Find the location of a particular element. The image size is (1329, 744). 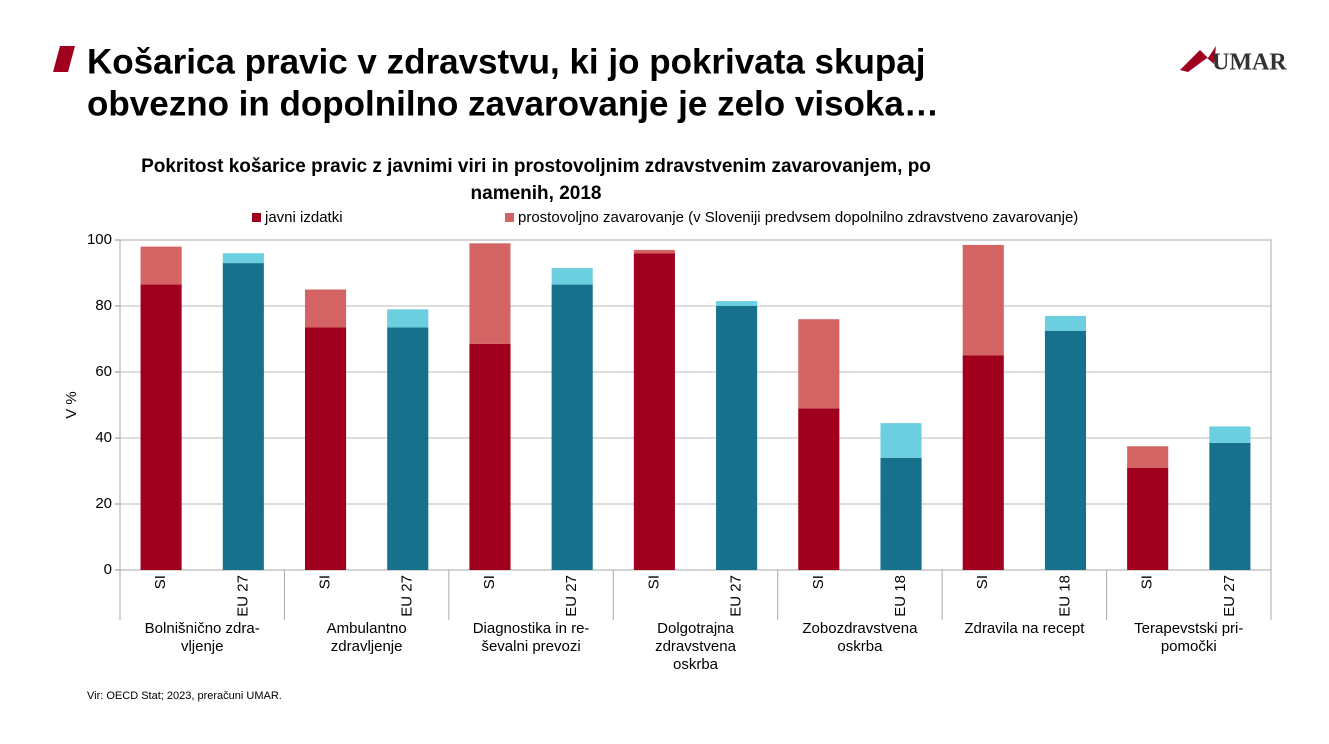

y-tick-label: 20 is located at coordinates (103, 503).